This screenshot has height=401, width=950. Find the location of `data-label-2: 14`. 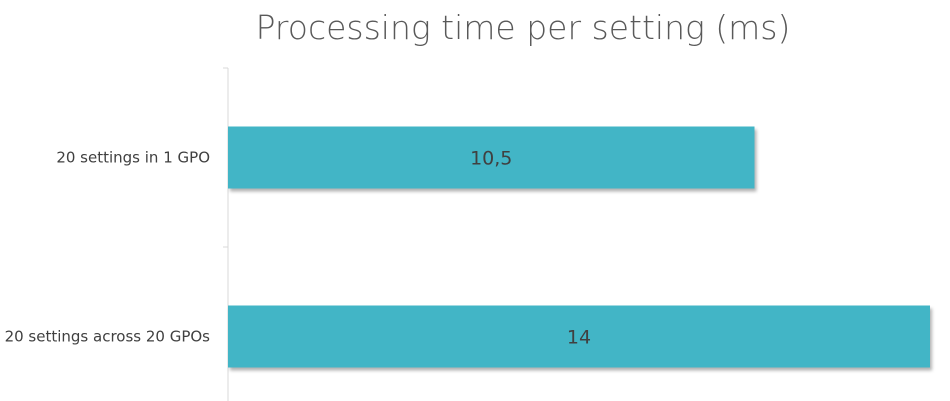

data-label-2: 14 is located at coordinates (579, 338).